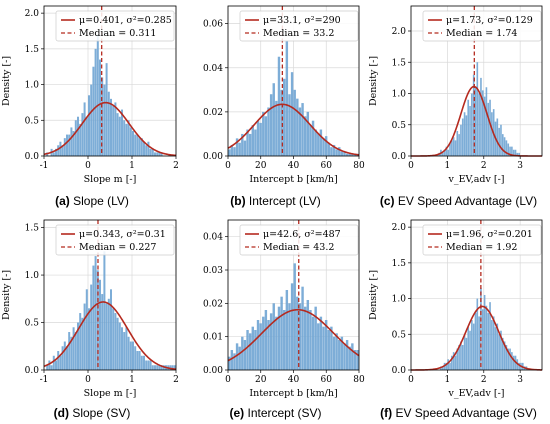 The image size is (550, 424). Describe the element at coordinates (298, 33) in the screenshot. I see `legend-label-median: Median = 33.2` at that location.